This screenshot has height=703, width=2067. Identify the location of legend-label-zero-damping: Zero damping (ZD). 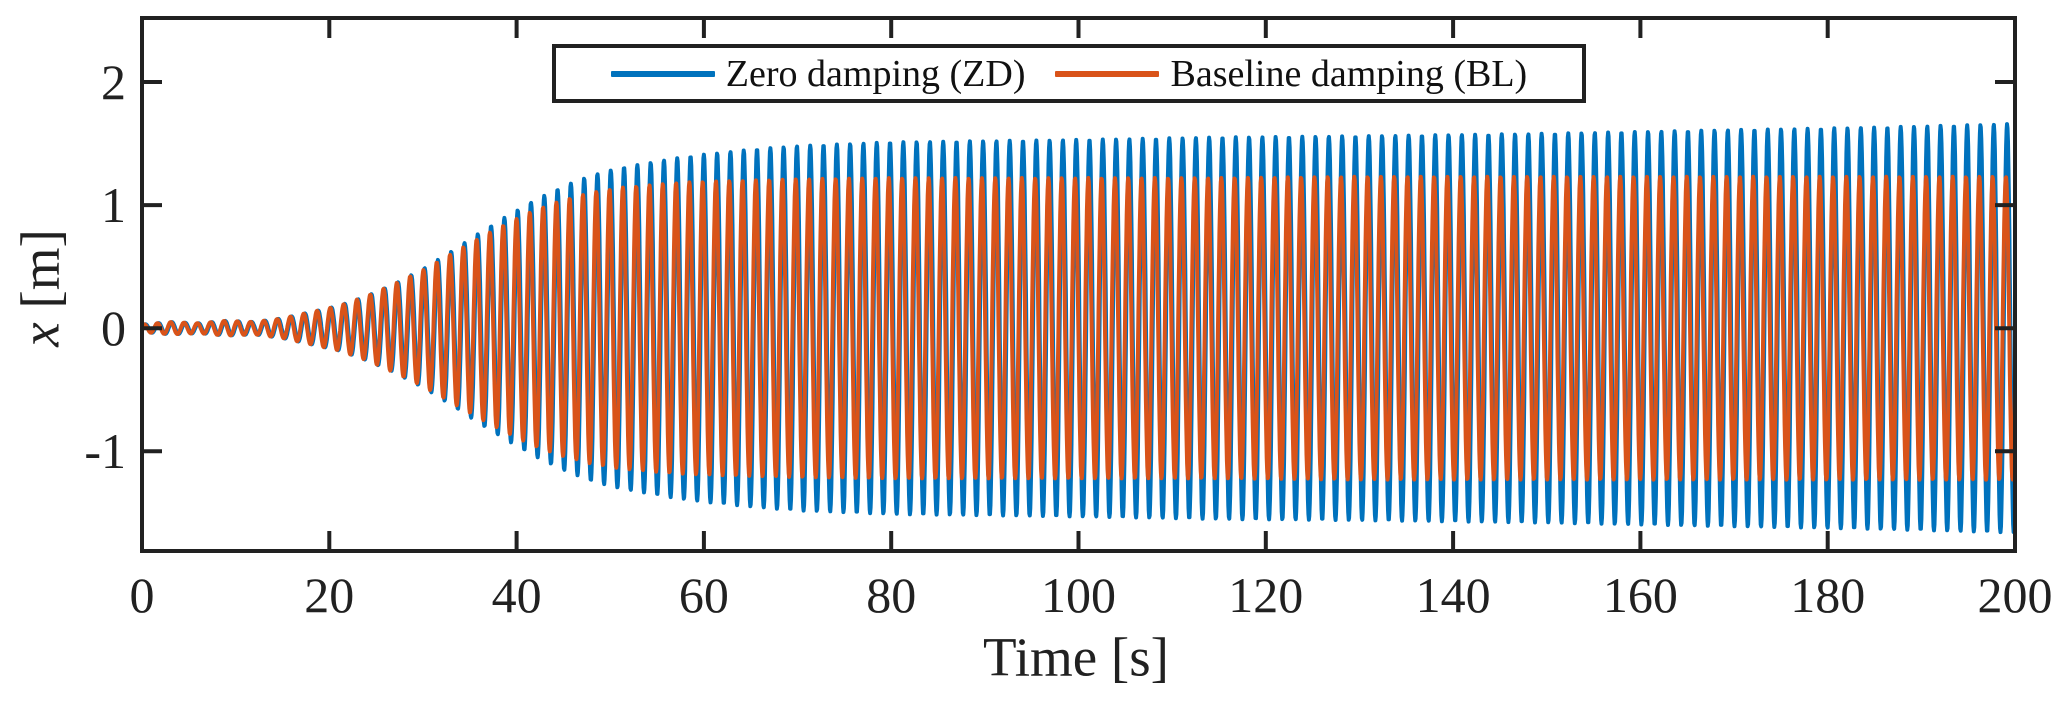
(875, 73).